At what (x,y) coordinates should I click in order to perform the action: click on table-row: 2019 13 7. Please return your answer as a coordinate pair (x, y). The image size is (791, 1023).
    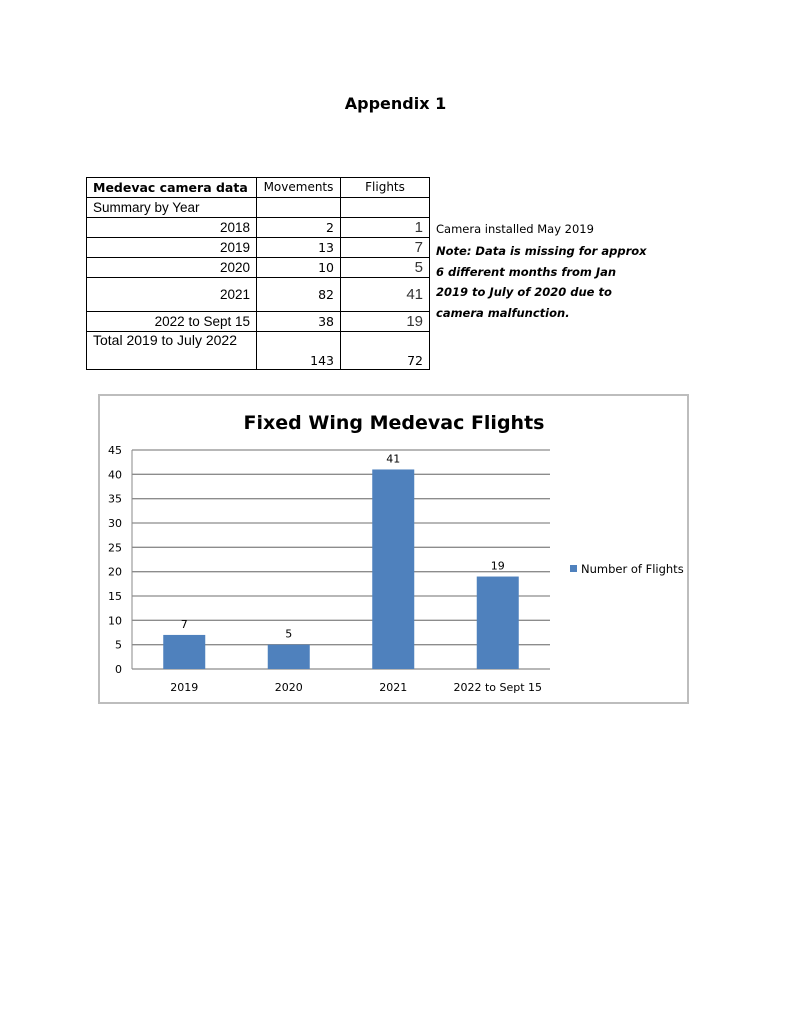
    Looking at the image, I should click on (258, 247).